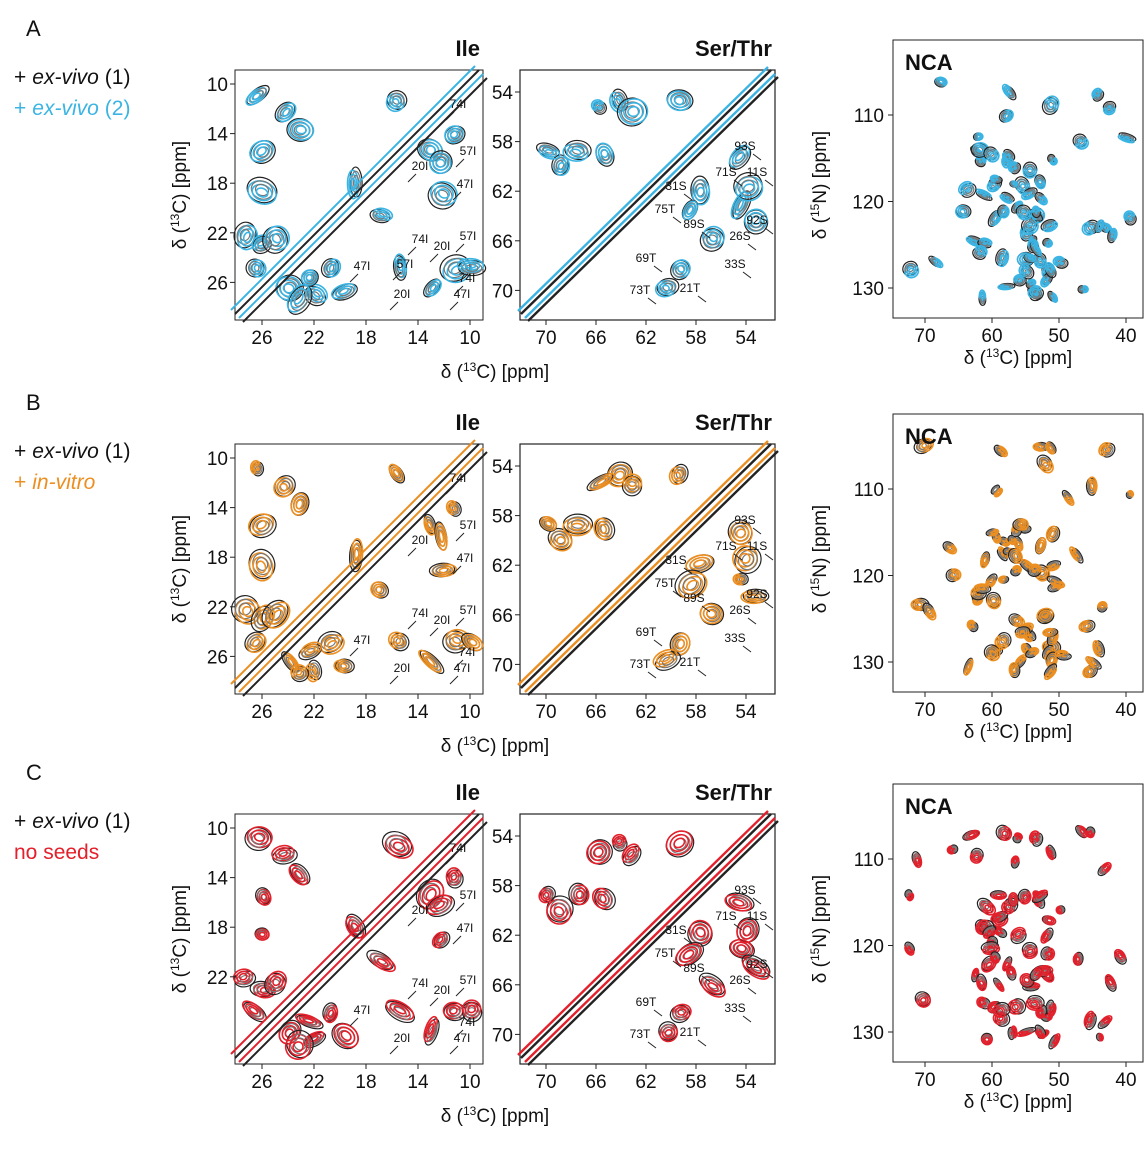 The width and height of the screenshot is (1148, 1153). I want to click on x-tick-label: 60, so click(991, 710).